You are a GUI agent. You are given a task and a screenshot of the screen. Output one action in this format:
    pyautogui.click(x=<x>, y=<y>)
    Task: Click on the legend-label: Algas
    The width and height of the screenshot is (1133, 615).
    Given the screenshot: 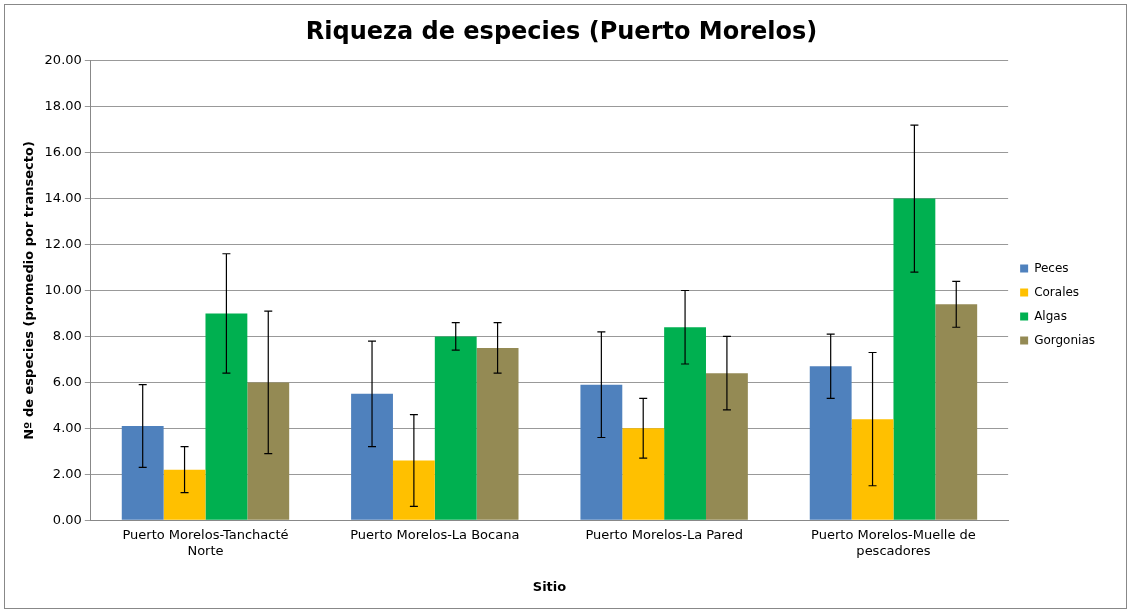 What is the action you would take?
    pyautogui.click(x=1050, y=315)
    